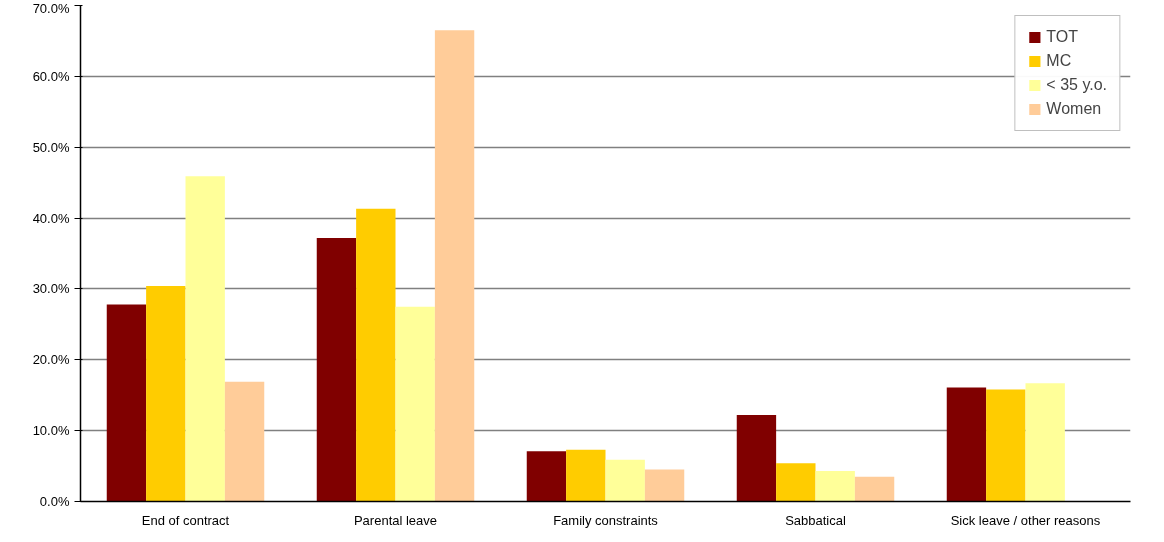 The width and height of the screenshot is (1164, 542). Describe the element at coordinates (51, 289) in the screenshot. I see `y-tick-label: 30.0%` at that location.